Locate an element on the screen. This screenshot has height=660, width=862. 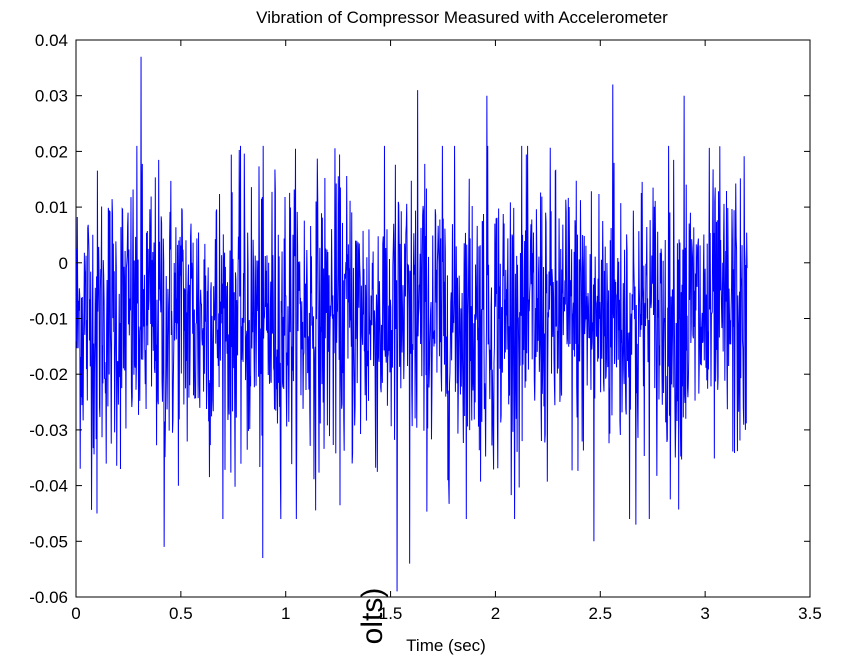
x-tick-label: 1 is located at coordinates (285, 613).